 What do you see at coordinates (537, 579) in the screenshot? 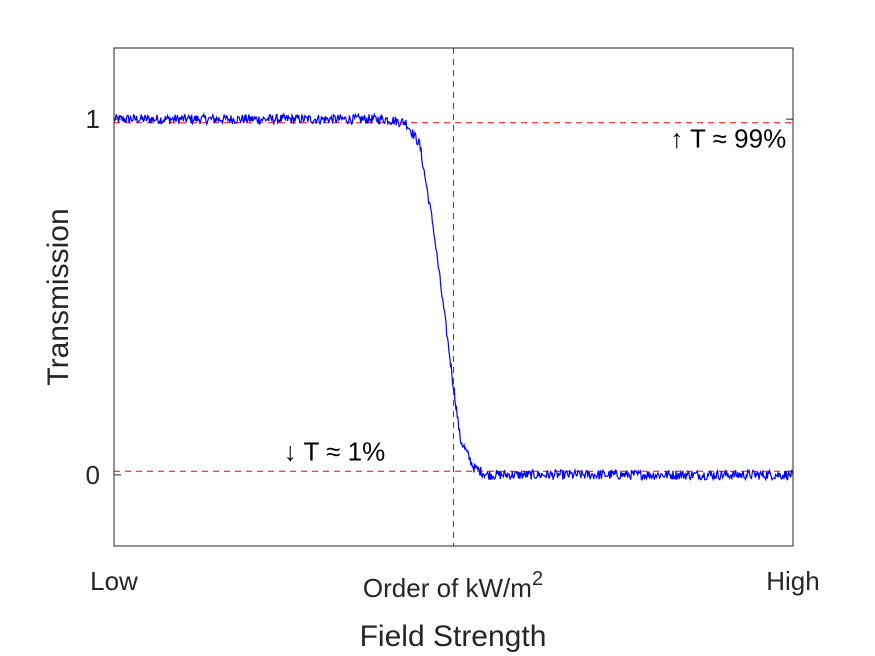
I see `x-tick-label-mid-sup: 2` at bounding box center [537, 579].